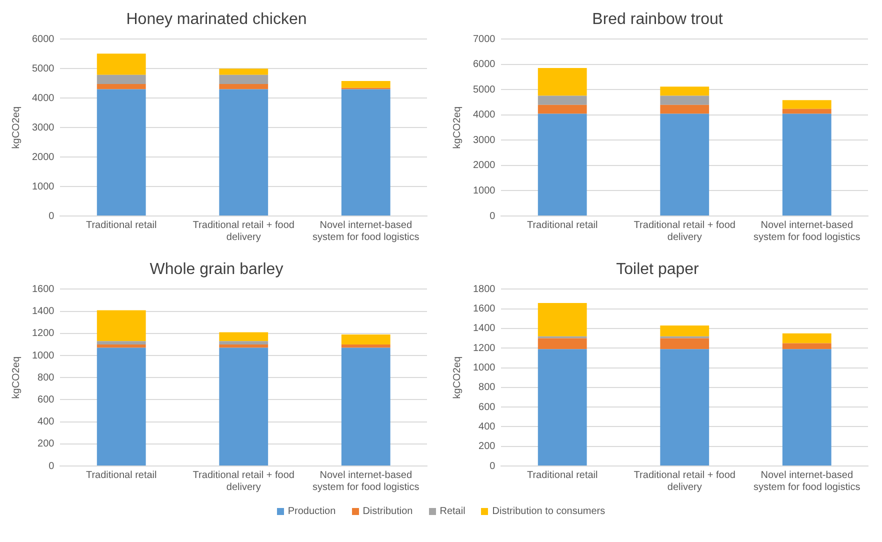 Image resolution: width=882 pixels, height=542 pixels. What do you see at coordinates (658, 269) in the screenshot?
I see `chart-title: Toilet paper` at bounding box center [658, 269].